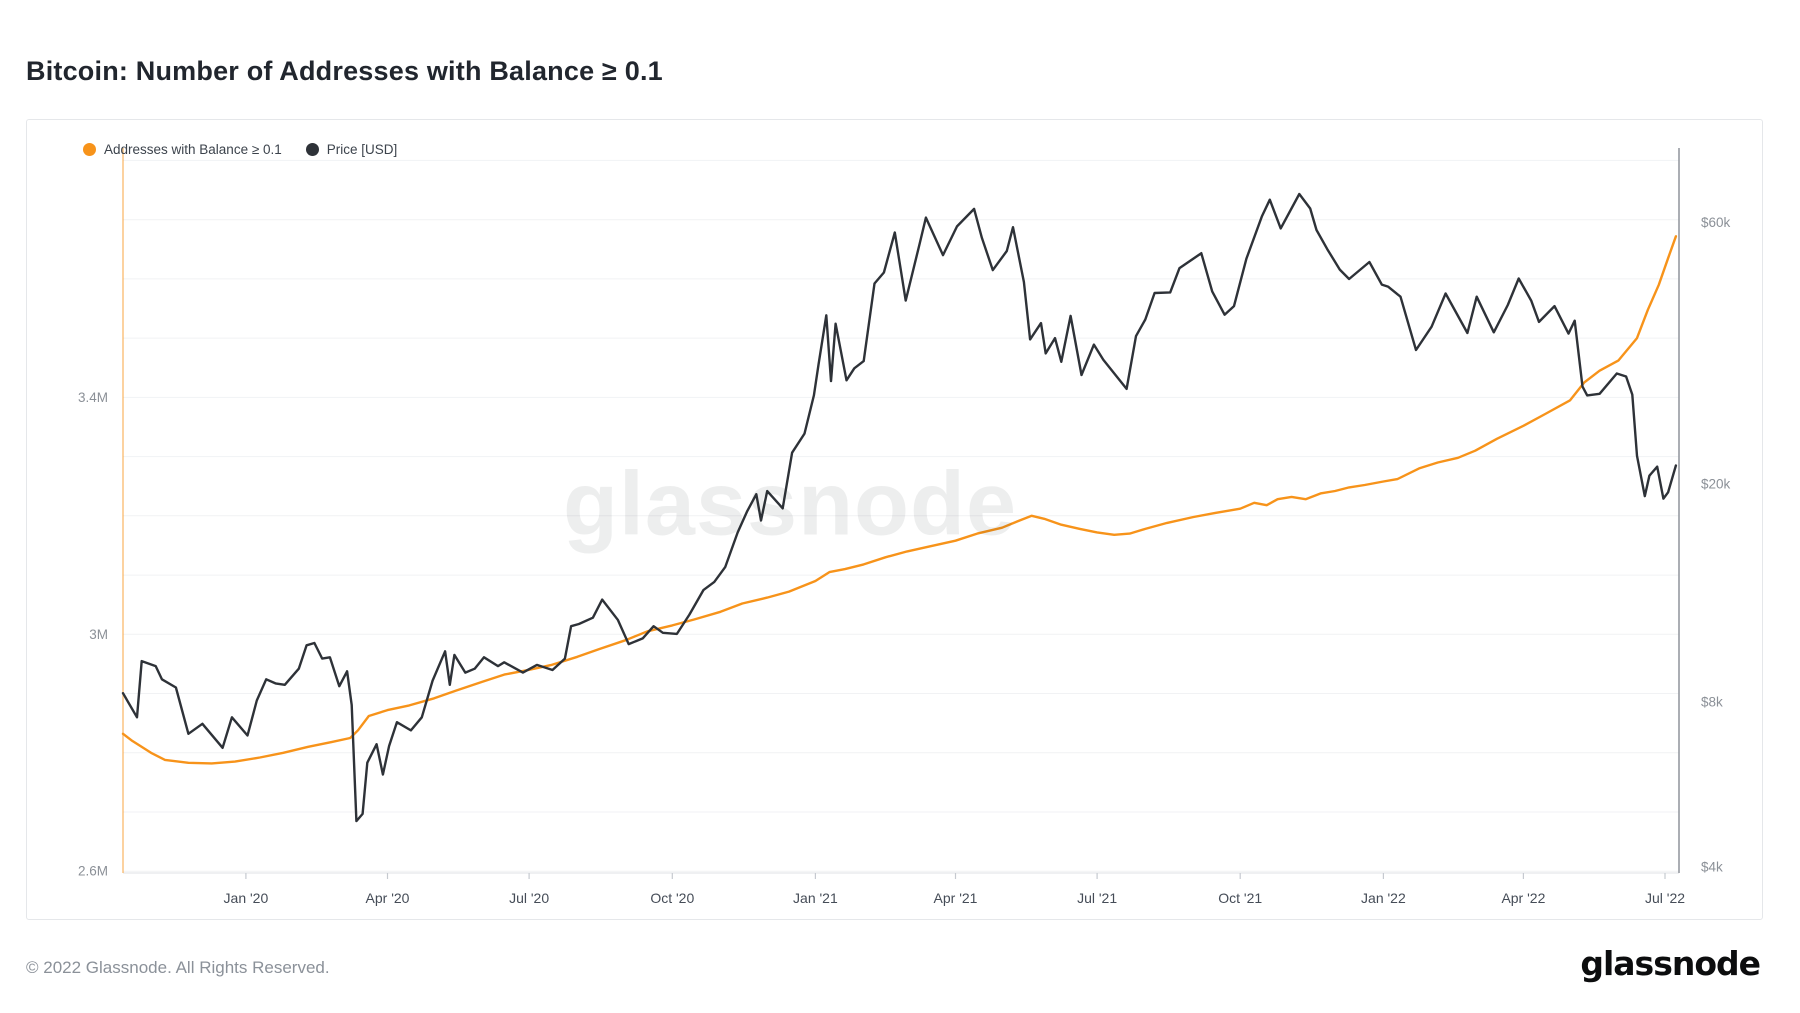 The image size is (1800, 1013). I want to click on x-tick-label: Apr '20, so click(388, 898).